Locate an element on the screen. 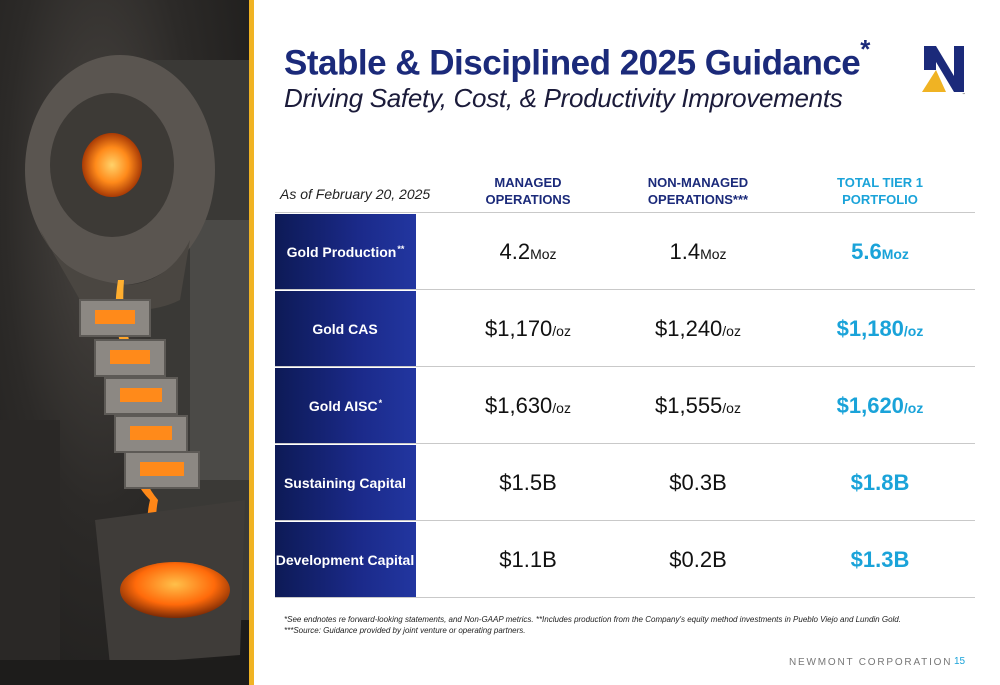 Image resolution: width=1000 pixels, height=685 pixels. cell-non-managed: $1,240/oz is located at coordinates (698, 328).